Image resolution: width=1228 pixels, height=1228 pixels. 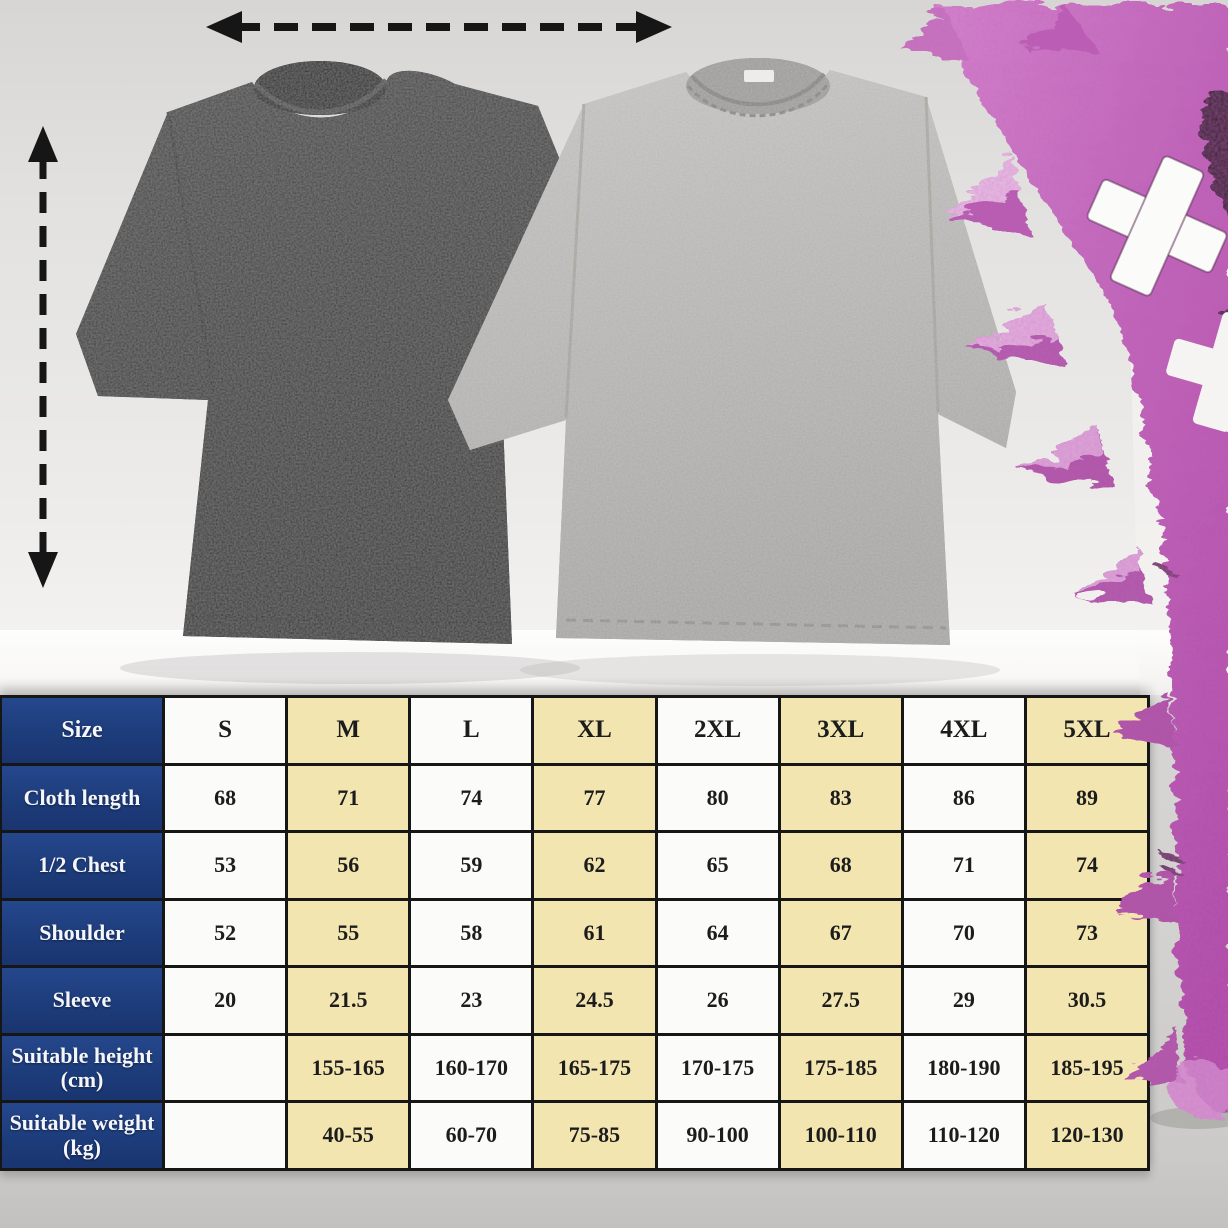 What do you see at coordinates (840, 1000) in the screenshot?
I see `value-cell: 27.5` at bounding box center [840, 1000].